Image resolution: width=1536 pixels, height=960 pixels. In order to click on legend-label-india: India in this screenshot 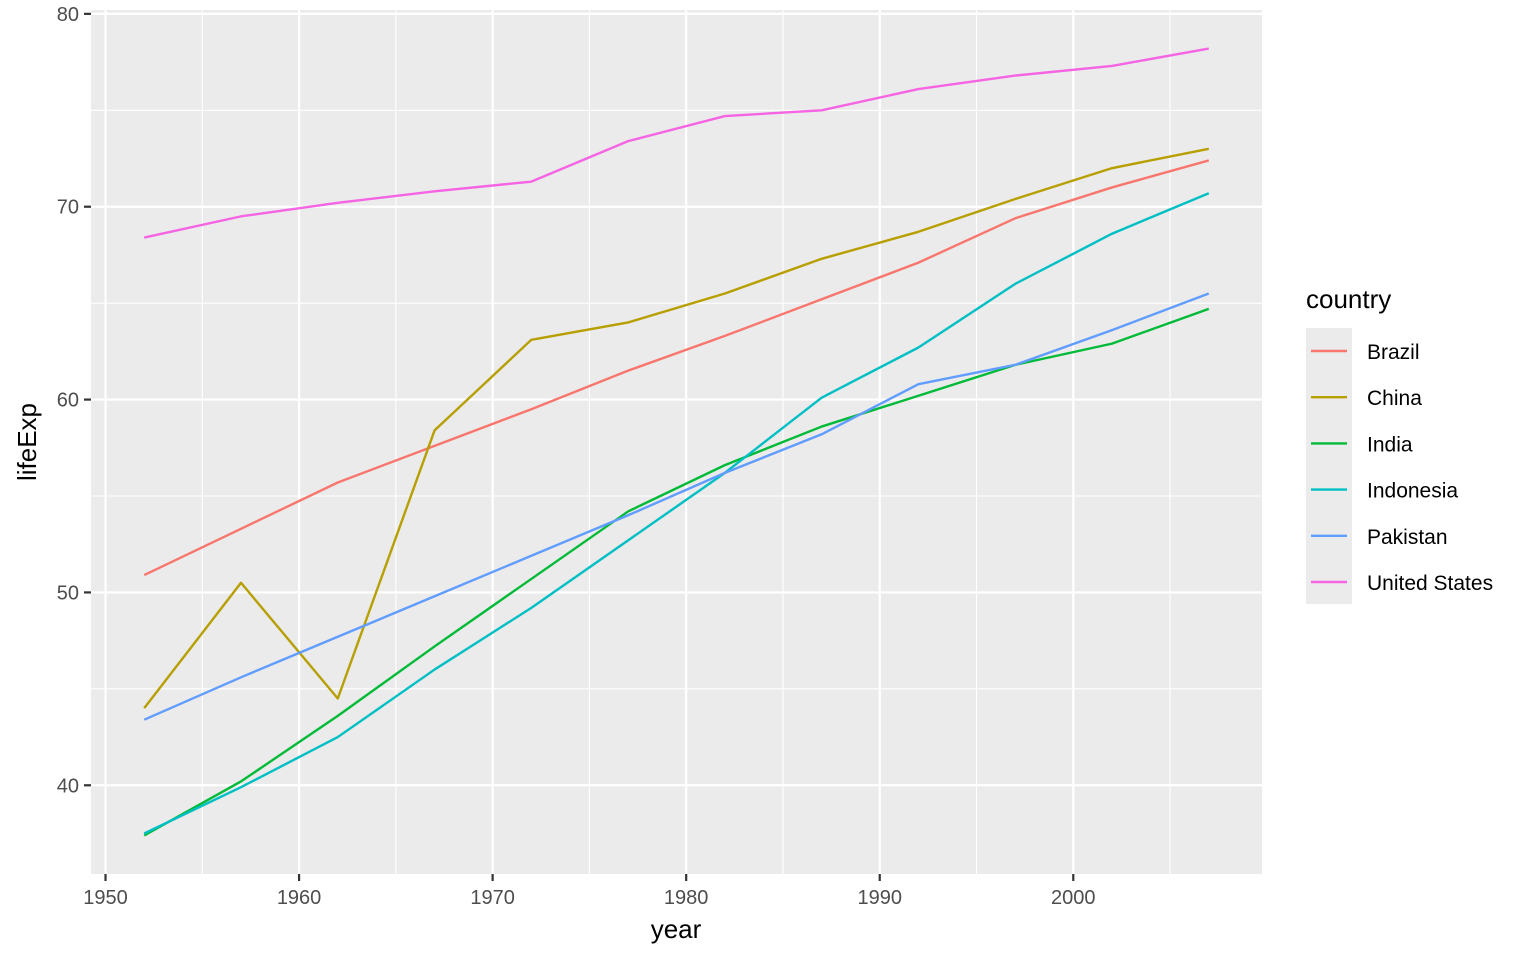, I will do `click(1390, 444)`.